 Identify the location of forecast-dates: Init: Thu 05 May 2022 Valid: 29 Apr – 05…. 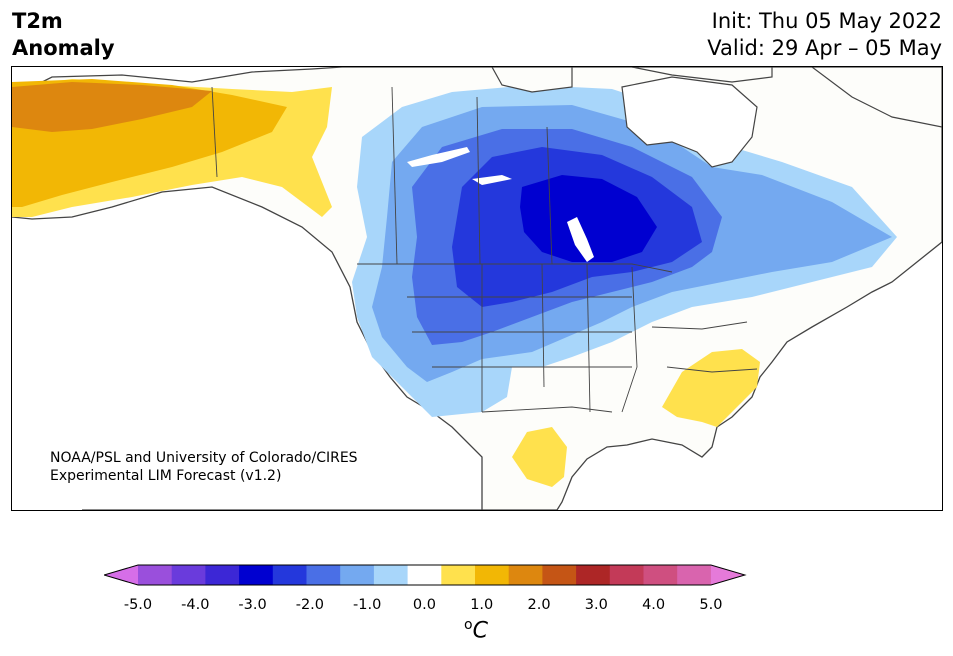
(824, 35).